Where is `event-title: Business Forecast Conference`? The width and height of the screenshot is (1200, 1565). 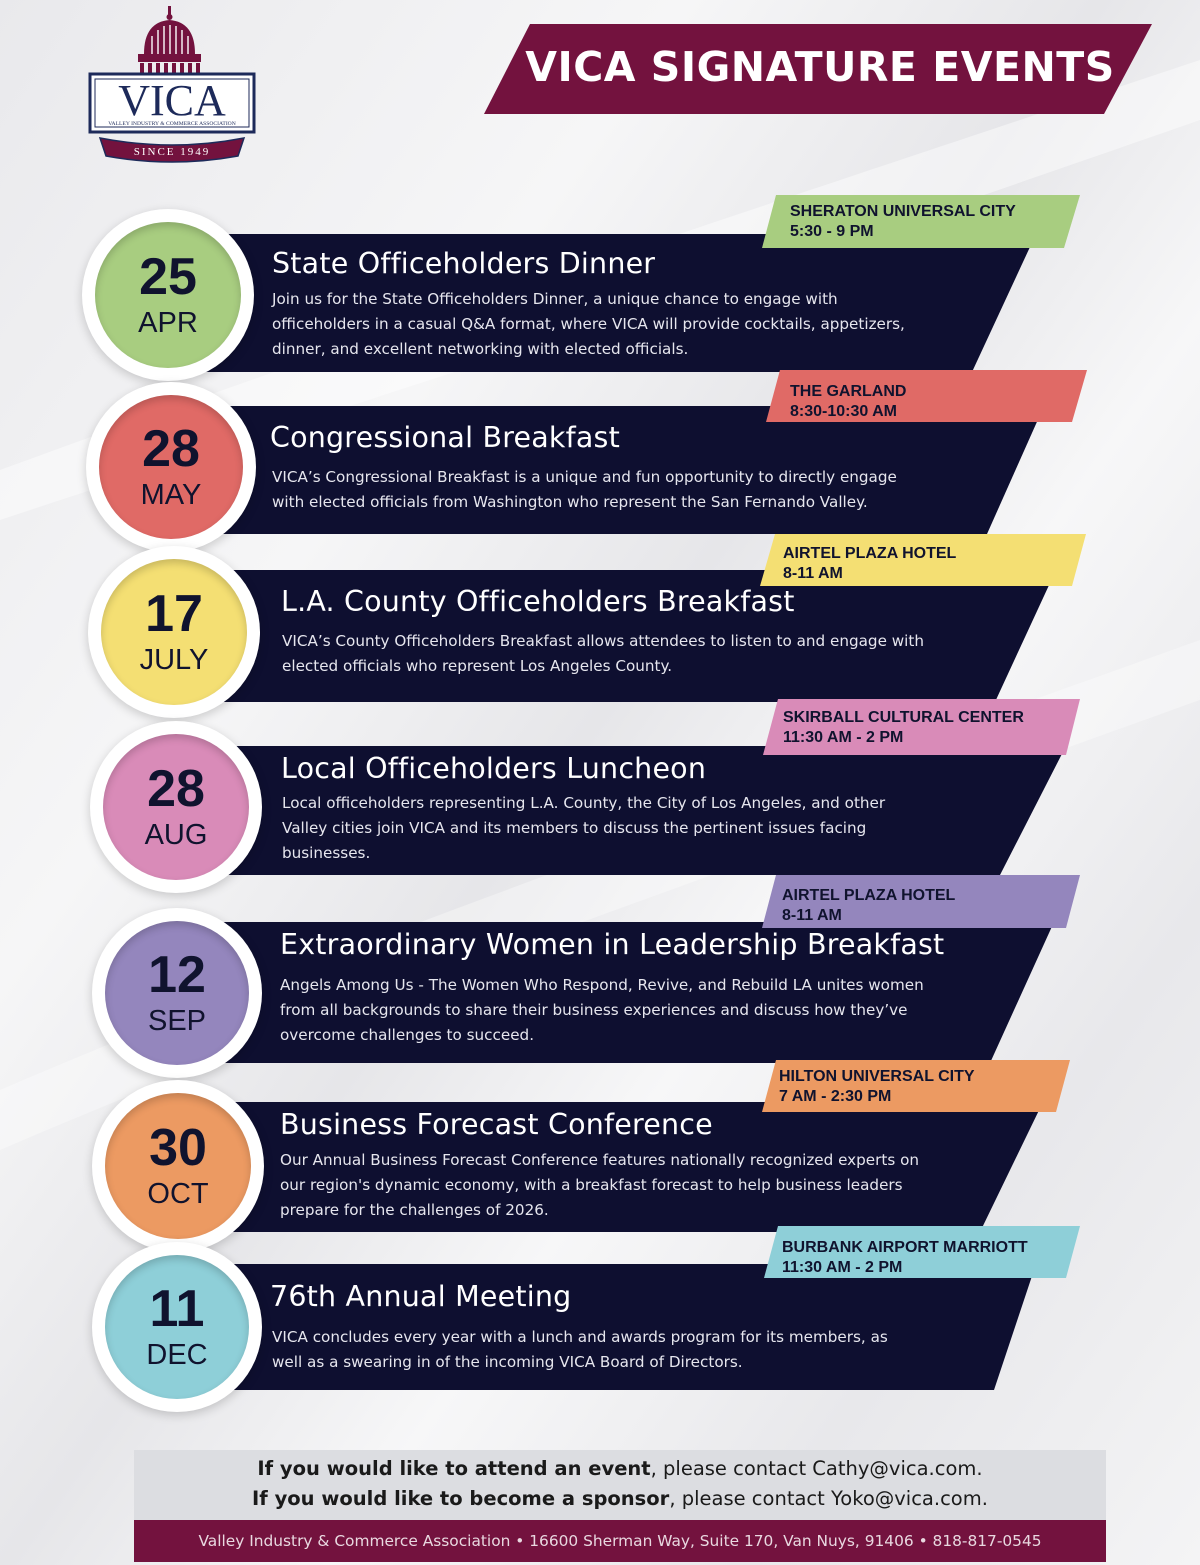
event-title: Business Forecast Conference is located at coordinates (496, 1124).